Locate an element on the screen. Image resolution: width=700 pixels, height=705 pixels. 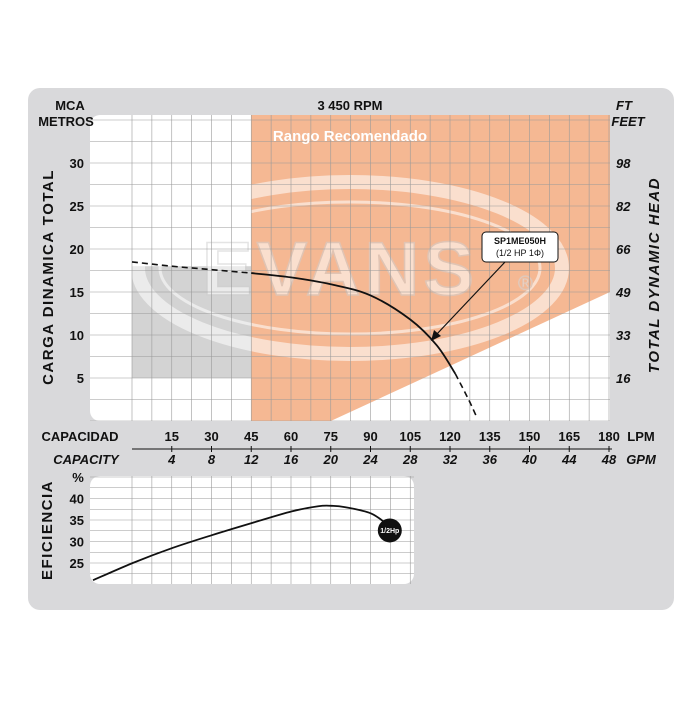
y-axis-title-secondary: TOTAL DYNAMIC HEAD is located at coordinates (654, 275).